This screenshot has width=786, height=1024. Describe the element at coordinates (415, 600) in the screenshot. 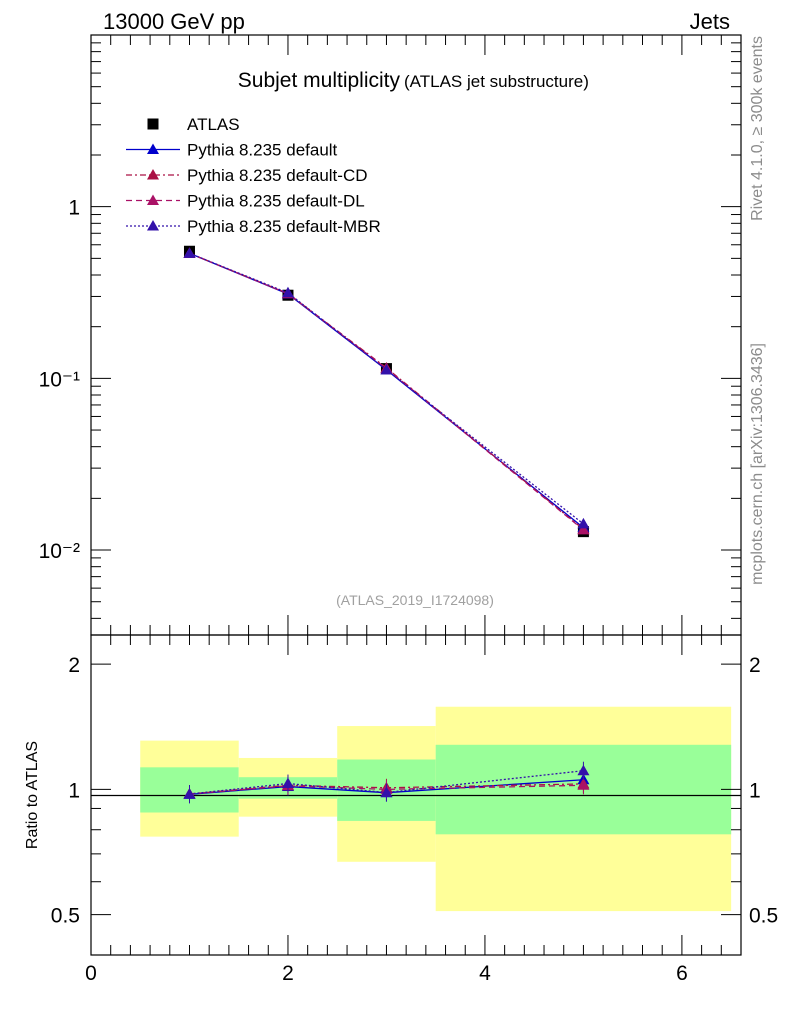

I see `analysis-watermark: (ATLAS_2019_I1724098)` at that location.